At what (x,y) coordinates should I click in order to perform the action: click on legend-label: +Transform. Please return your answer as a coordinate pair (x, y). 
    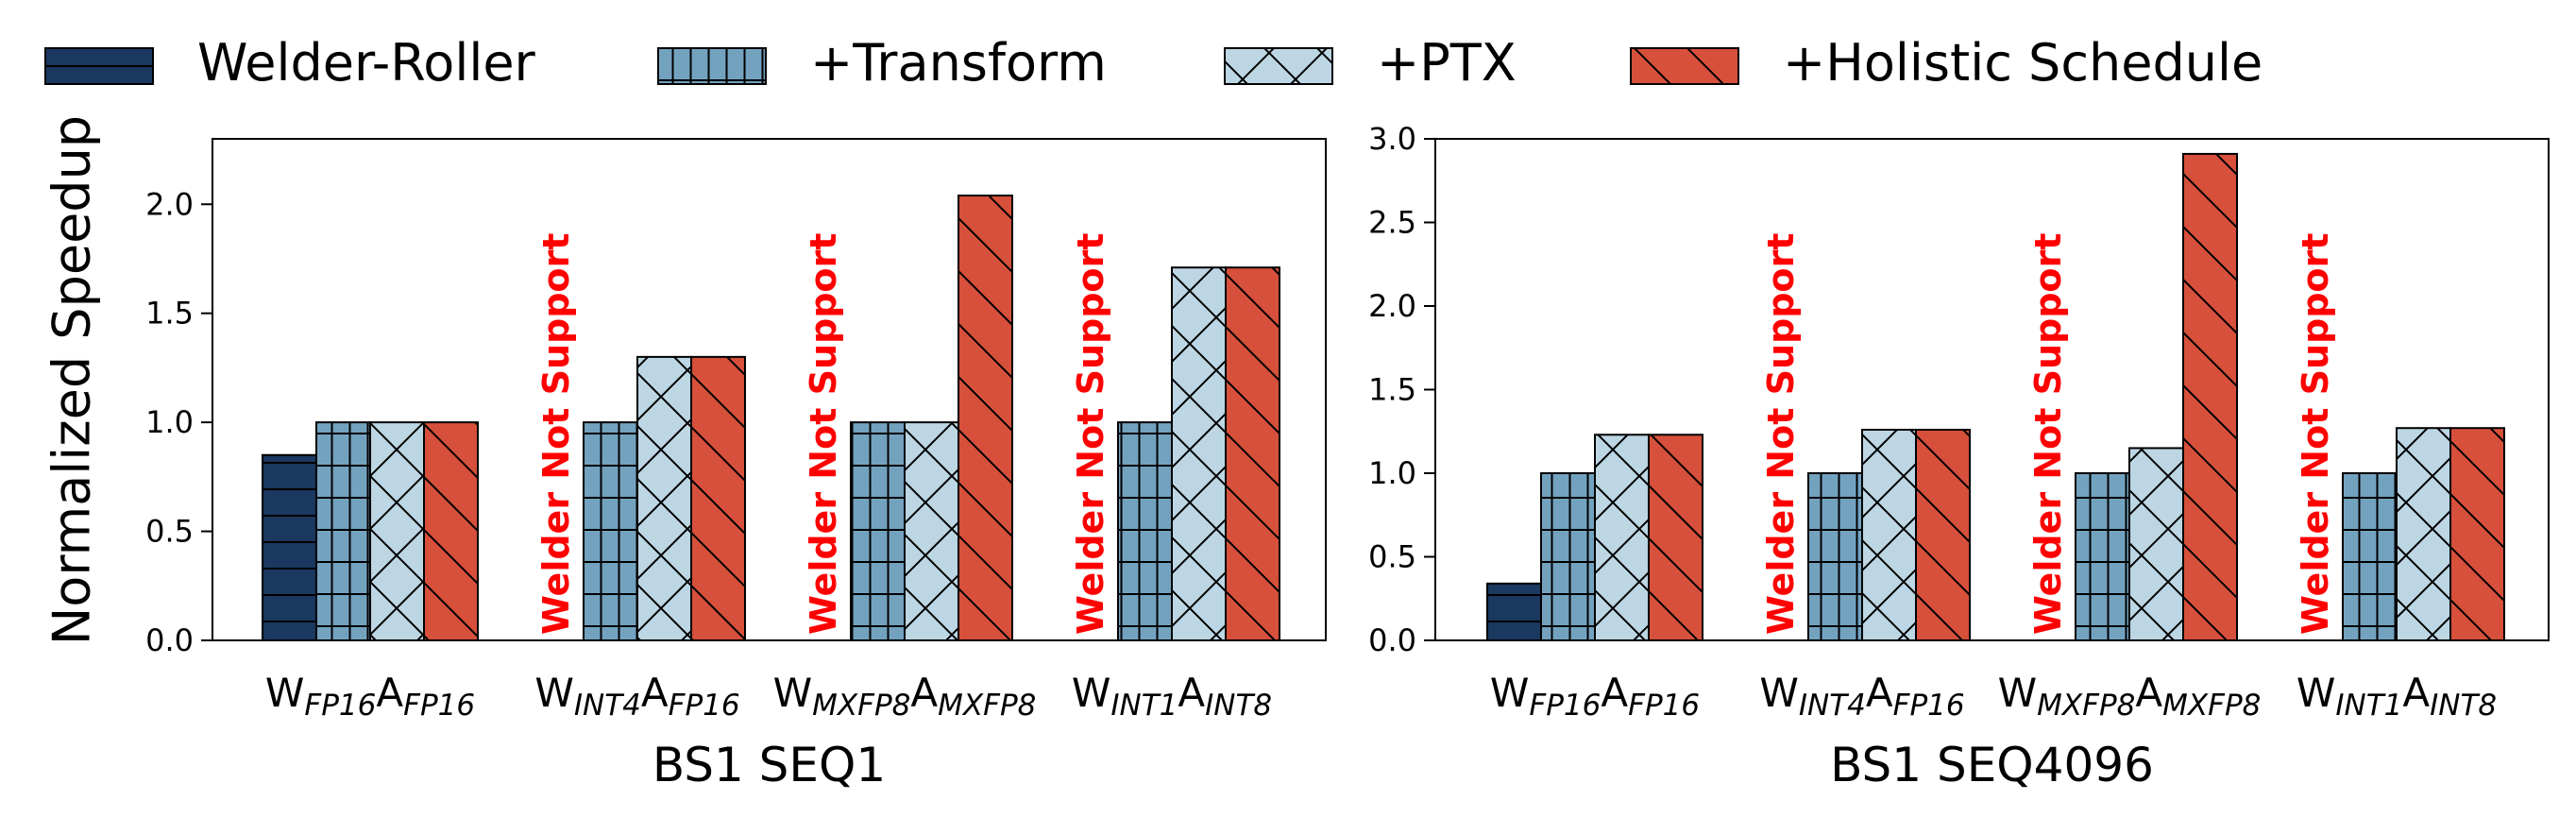
    Looking at the image, I should click on (958, 63).